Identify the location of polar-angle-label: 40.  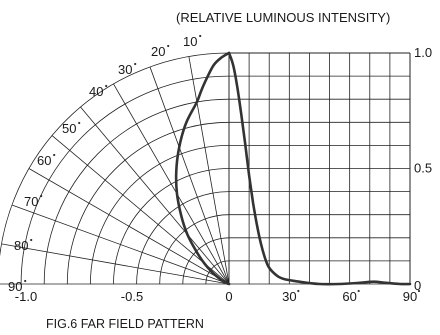
(96, 91).